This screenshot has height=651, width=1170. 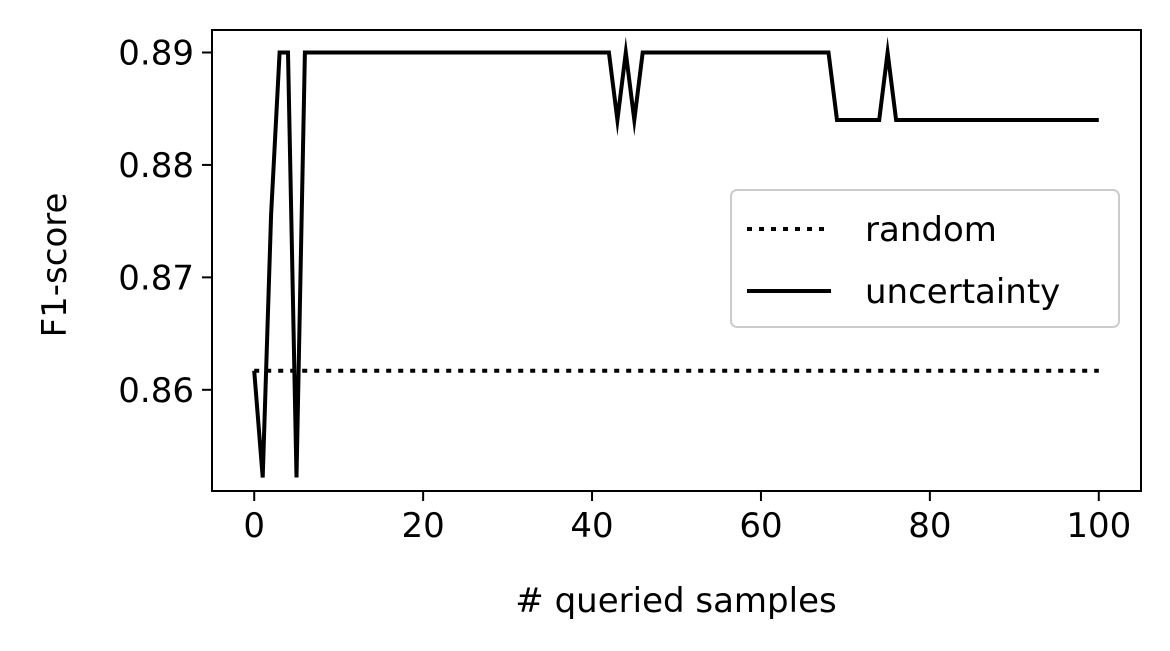 What do you see at coordinates (760, 526) in the screenshot?
I see `x-tick-label: 60` at bounding box center [760, 526].